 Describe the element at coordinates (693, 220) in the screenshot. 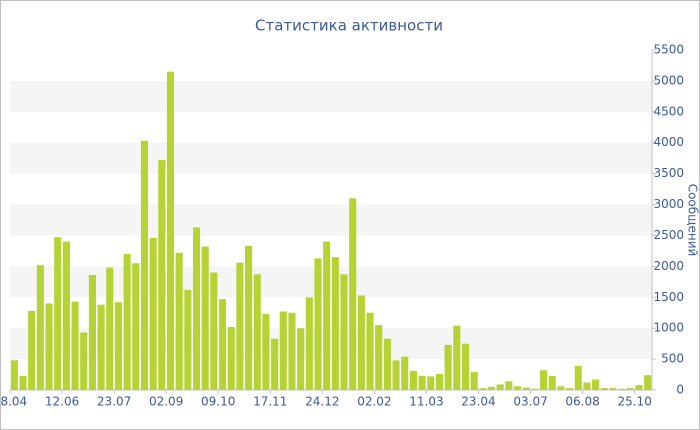

I see `y-axis-label: Сообщений` at that location.